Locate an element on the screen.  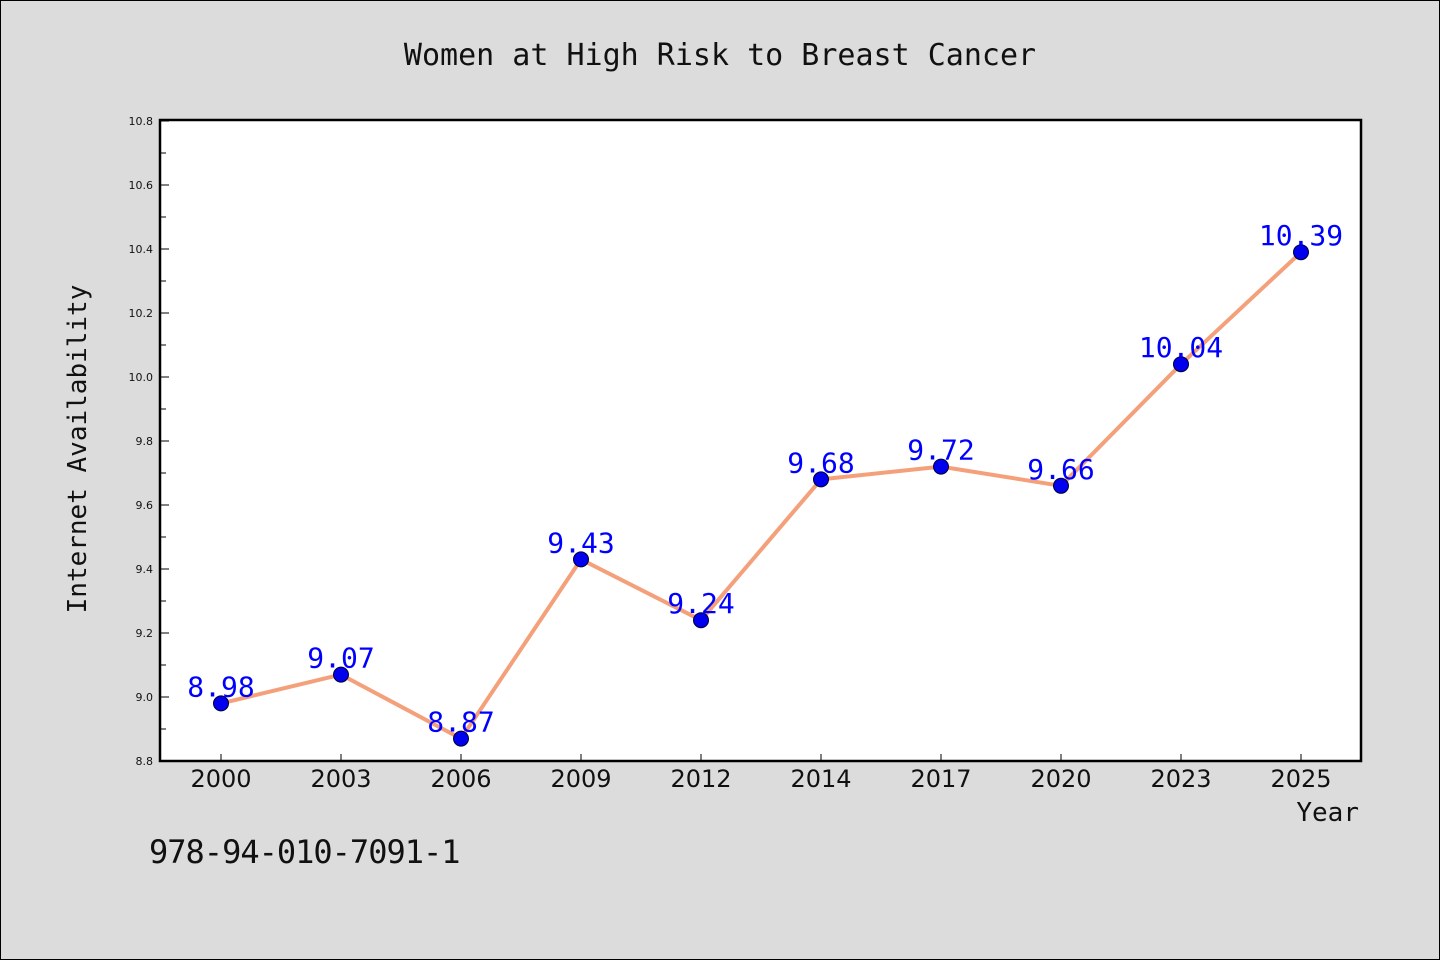
x-tick-label: 2017 is located at coordinates (940, 779).